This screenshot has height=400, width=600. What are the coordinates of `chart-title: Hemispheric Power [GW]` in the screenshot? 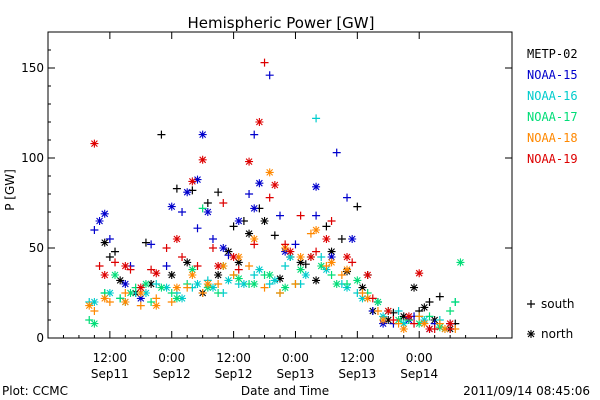 It's located at (281, 23).